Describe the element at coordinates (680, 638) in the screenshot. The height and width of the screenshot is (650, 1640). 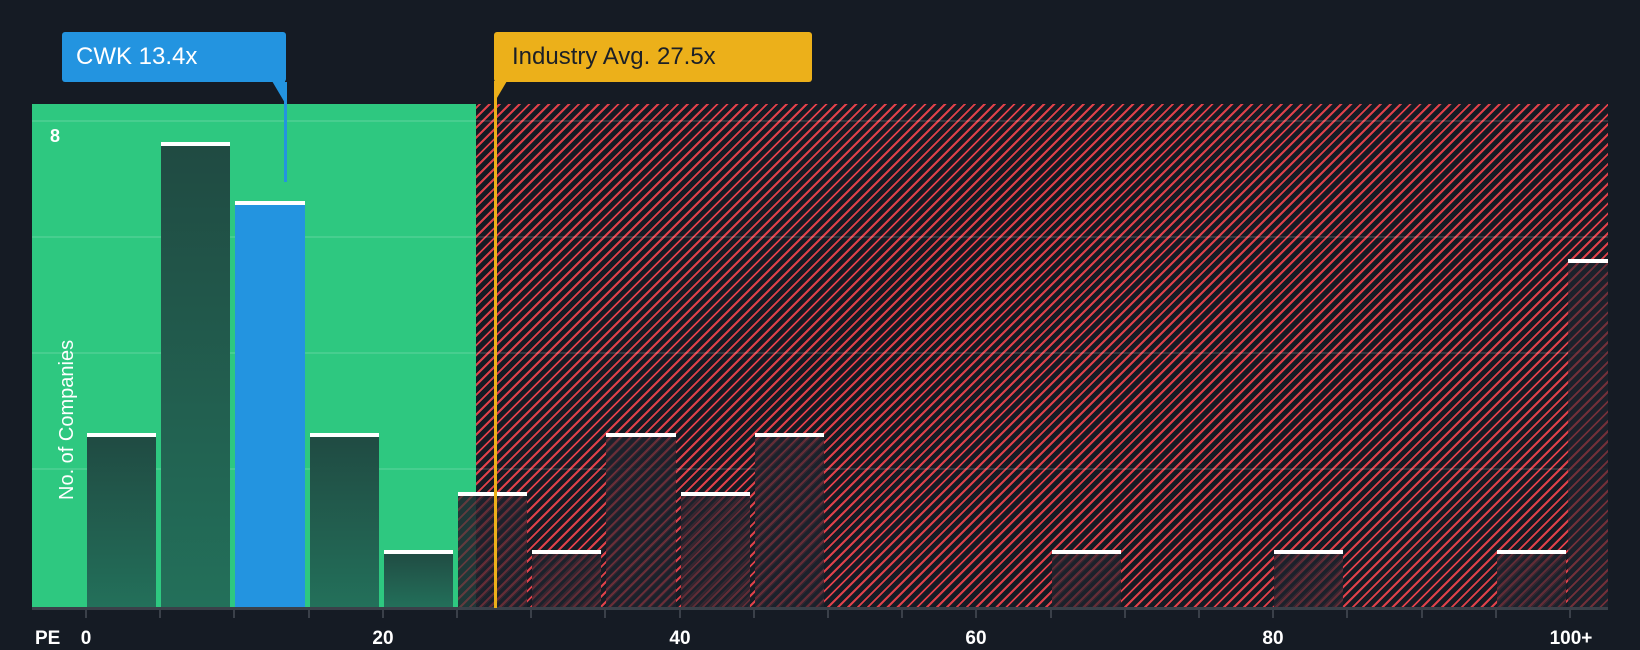
I see `x-tick-40: 40` at that location.